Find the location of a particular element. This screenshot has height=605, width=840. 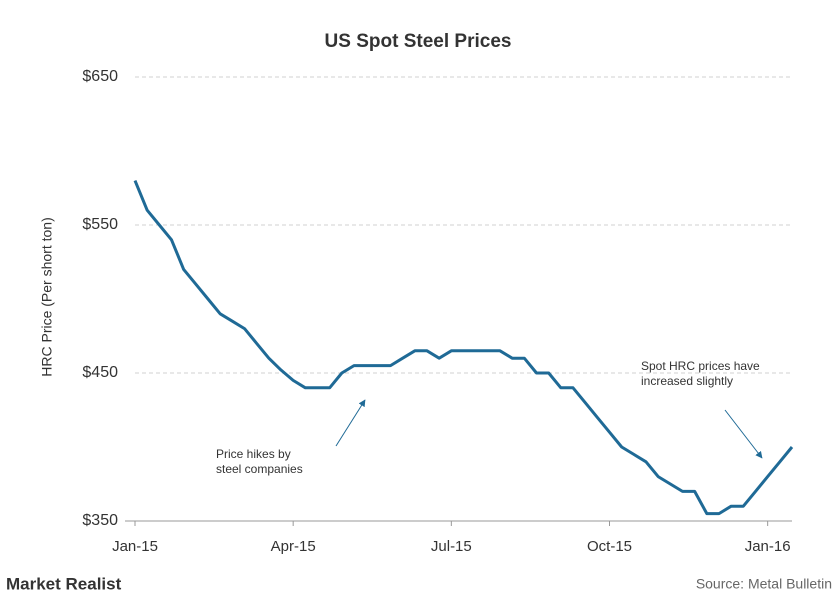

x-tick-label: Jan-15 is located at coordinates (135, 546).